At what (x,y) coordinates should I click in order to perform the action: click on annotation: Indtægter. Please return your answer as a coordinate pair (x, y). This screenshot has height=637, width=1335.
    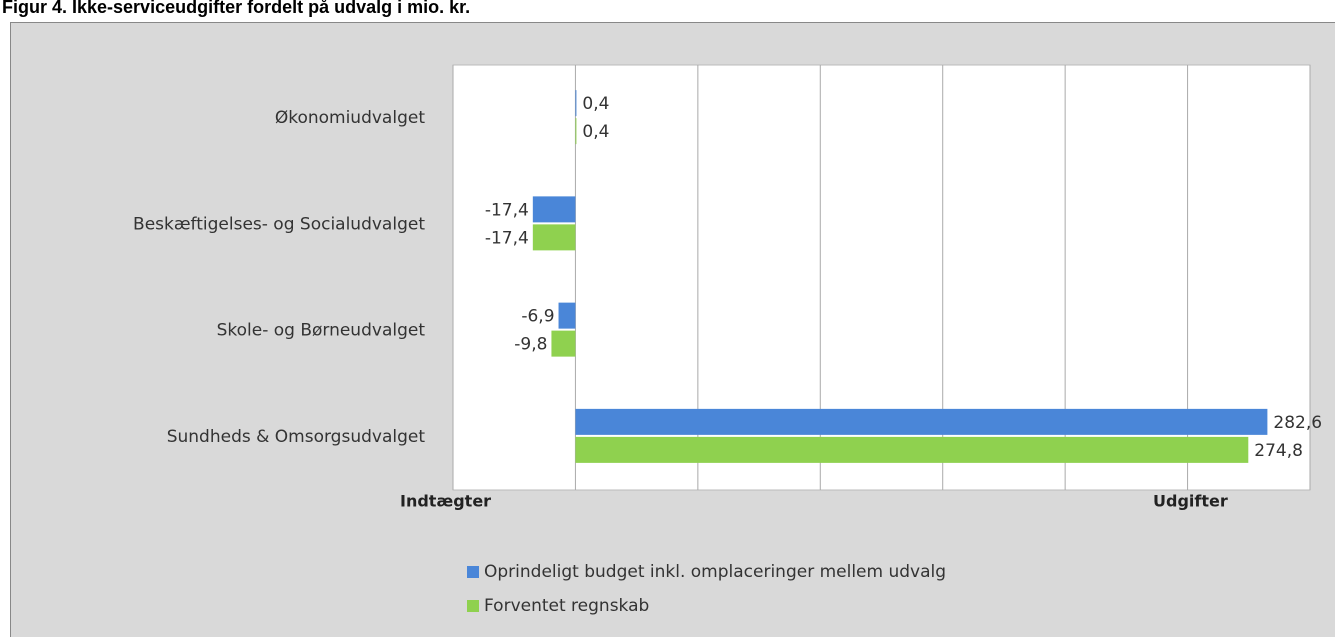
    Looking at the image, I should click on (445, 501).